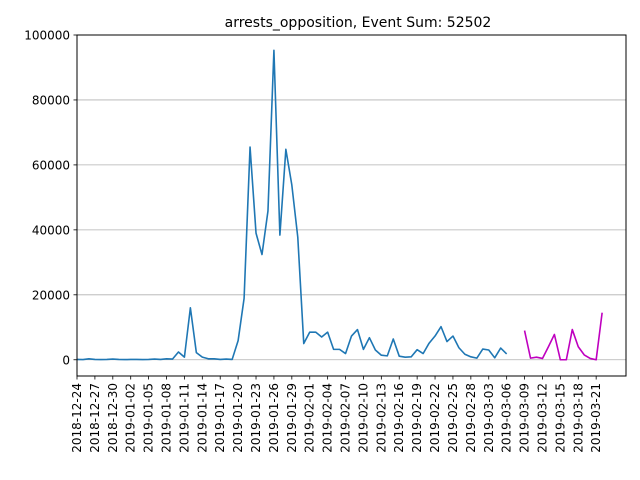 This screenshot has height=480, width=640. I want to click on x-tick-label: 2019-02-25, so click(453, 418).